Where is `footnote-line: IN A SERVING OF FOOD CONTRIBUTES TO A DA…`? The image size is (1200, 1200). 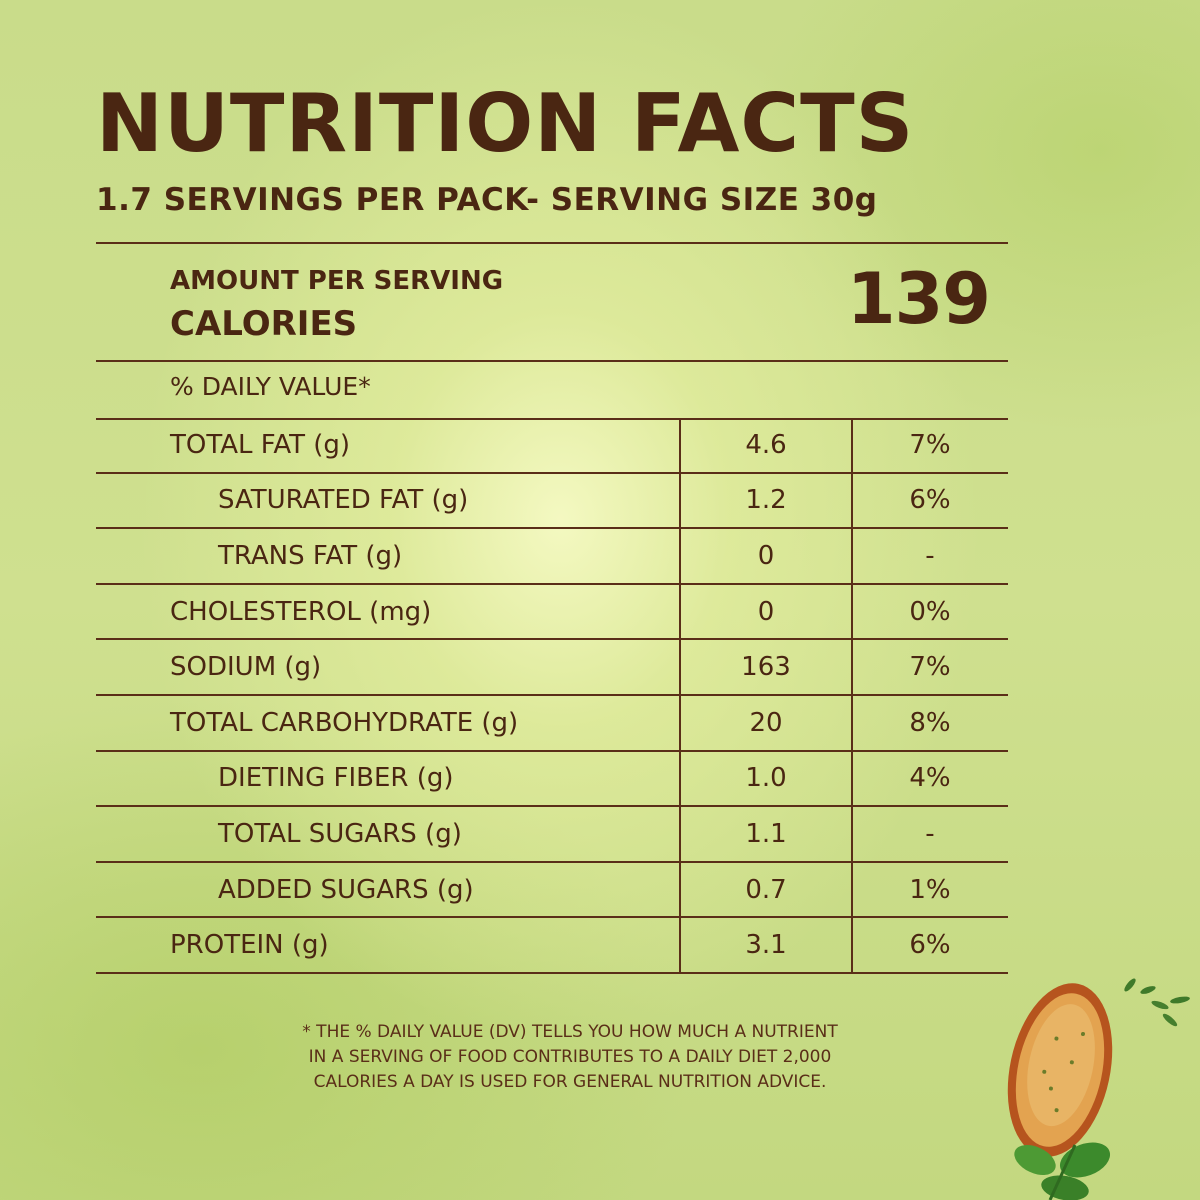
footnote-line: IN A SERVING OF FOOD CONTRIBUTES TO A DA… is located at coordinates (570, 1057).